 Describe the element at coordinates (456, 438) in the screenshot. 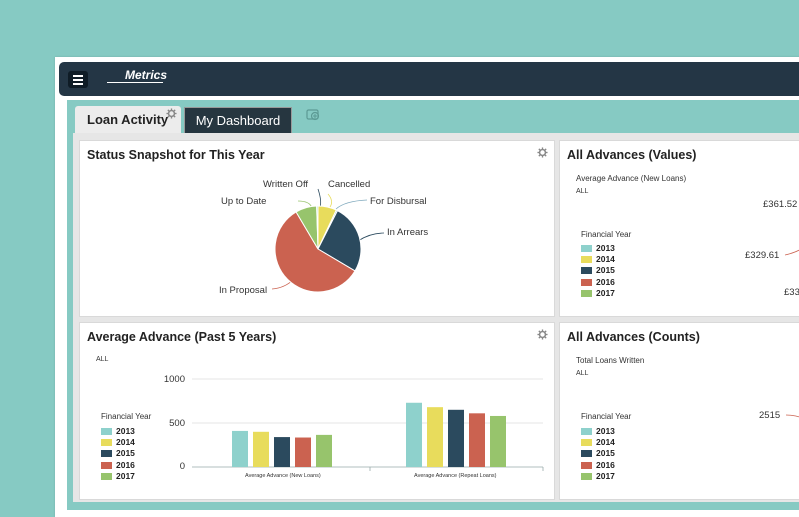

I see `bar-2015-repeat-loans` at that location.